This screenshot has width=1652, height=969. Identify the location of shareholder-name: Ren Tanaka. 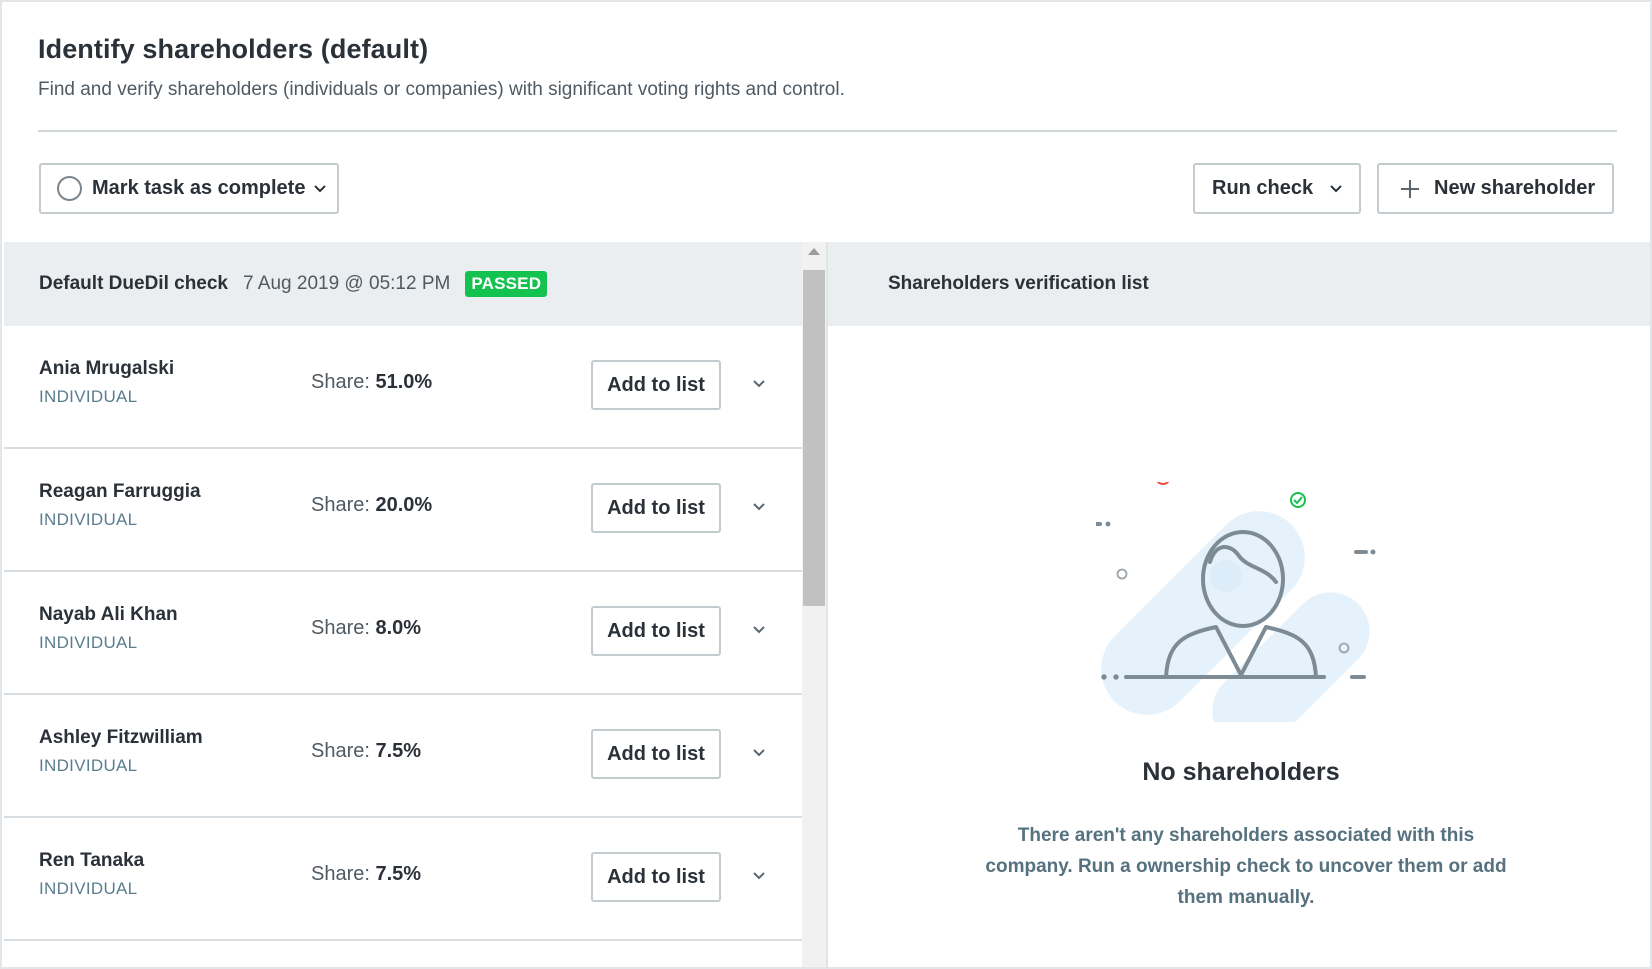
(92, 860).